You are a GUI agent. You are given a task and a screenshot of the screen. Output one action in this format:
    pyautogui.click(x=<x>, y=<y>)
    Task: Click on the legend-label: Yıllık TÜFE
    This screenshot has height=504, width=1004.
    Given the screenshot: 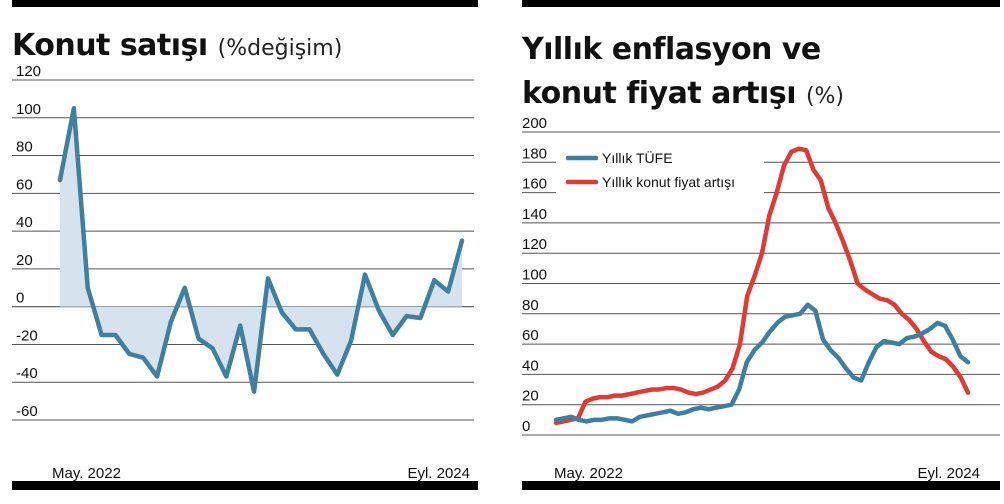 What is the action you would take?
    pyautogui.click(x=637, y=157)
    